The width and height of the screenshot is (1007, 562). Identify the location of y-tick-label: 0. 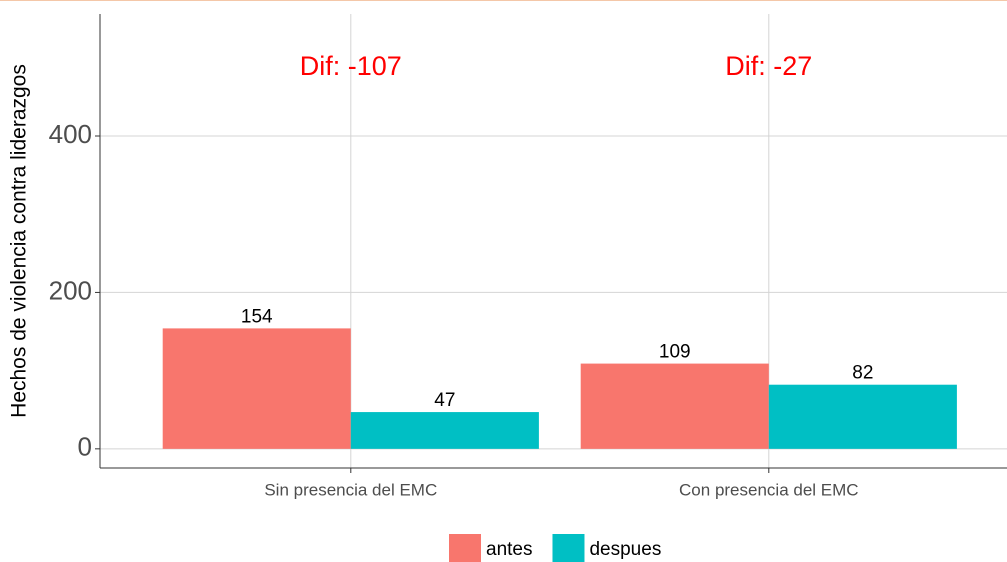
(85, 447).